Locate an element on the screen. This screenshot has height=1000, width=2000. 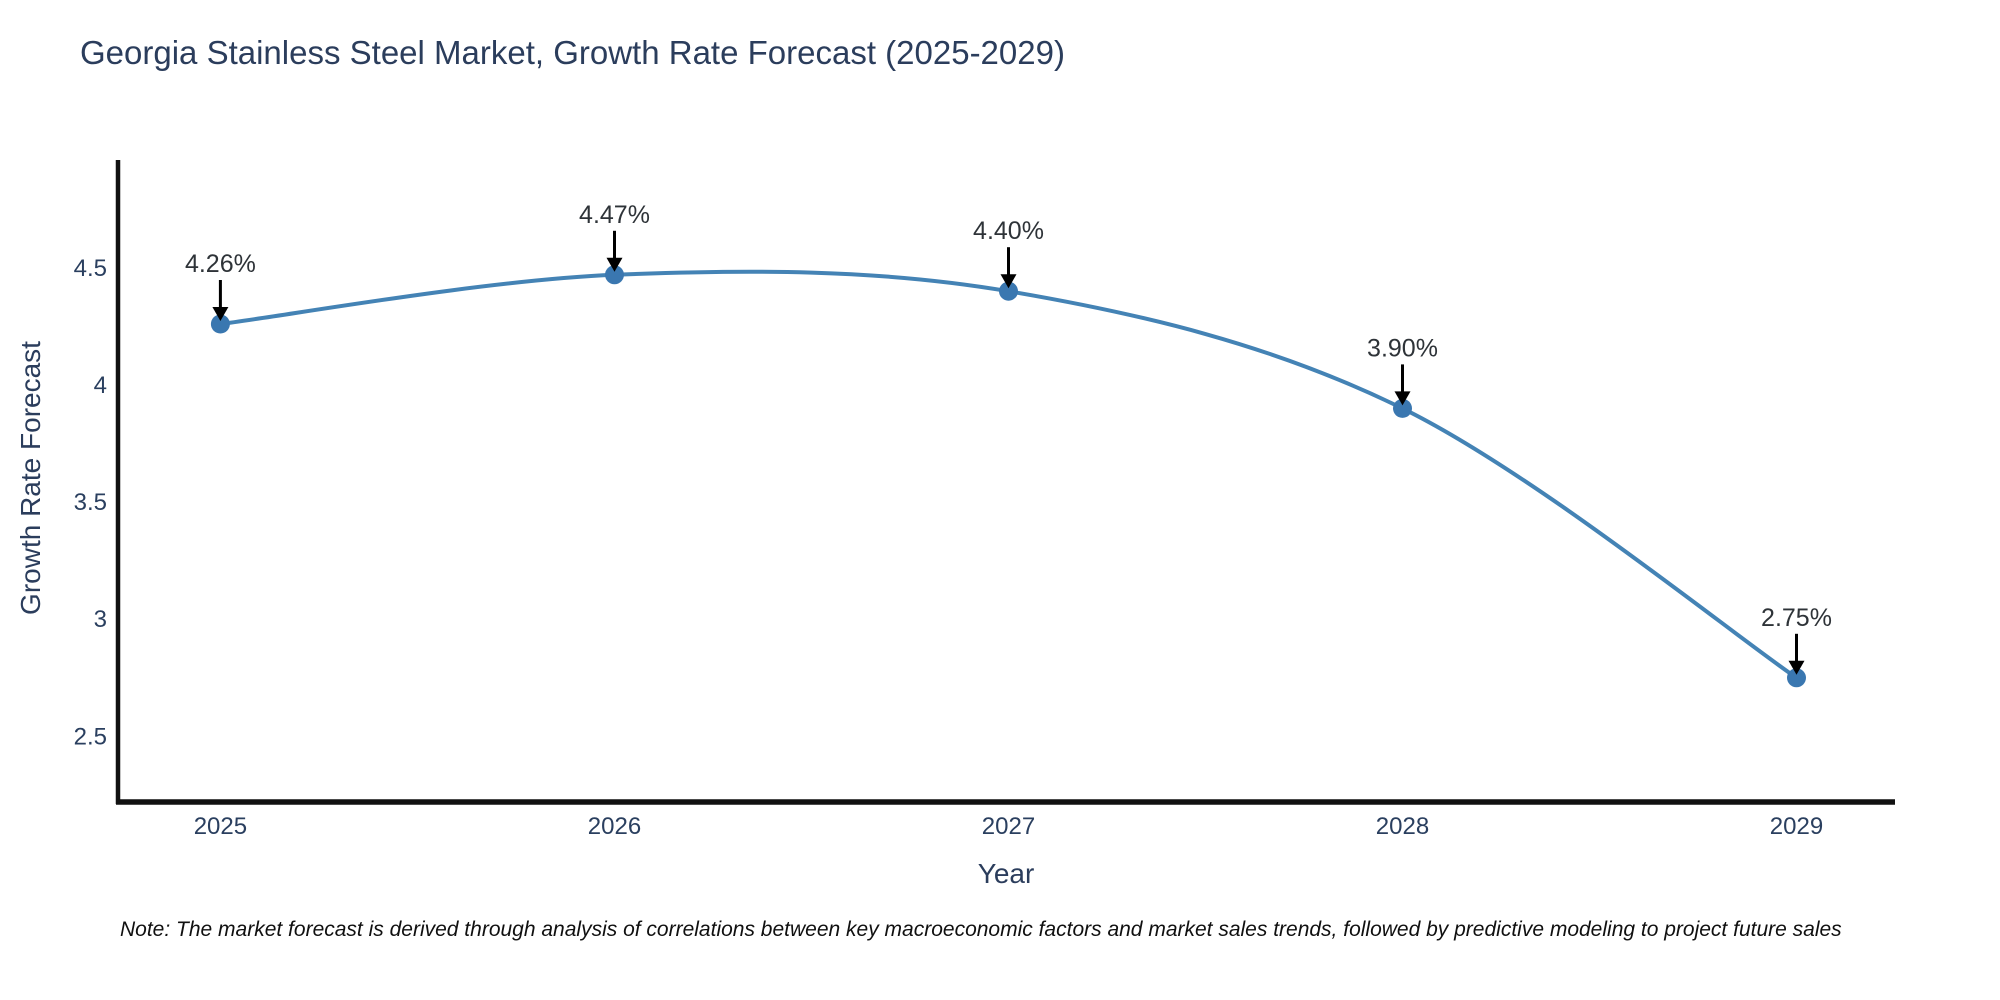
y-tick-label: 2.5 is located at coordinates (90, 736).